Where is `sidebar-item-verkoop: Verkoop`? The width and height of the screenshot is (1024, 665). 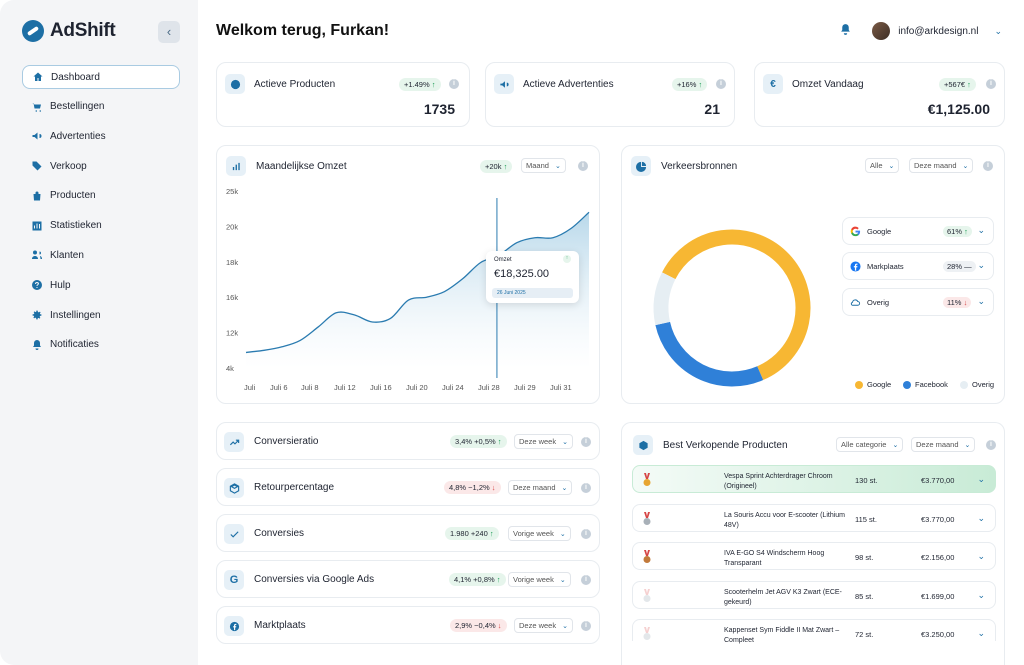
sidebar-item-verkoop: Verkoop is located at coordinates (101, 166).